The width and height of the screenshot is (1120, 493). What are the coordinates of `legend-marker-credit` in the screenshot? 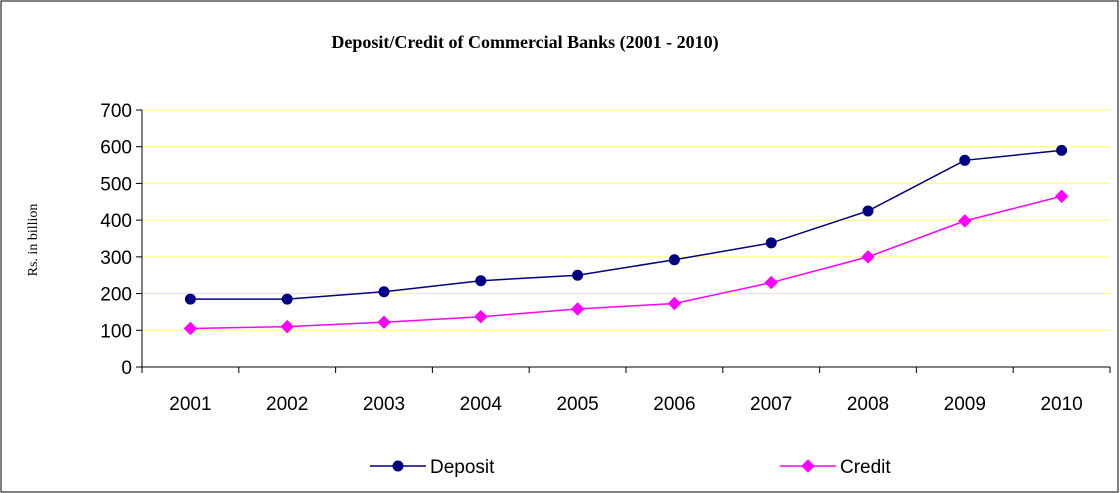 It's located at (808, 466).